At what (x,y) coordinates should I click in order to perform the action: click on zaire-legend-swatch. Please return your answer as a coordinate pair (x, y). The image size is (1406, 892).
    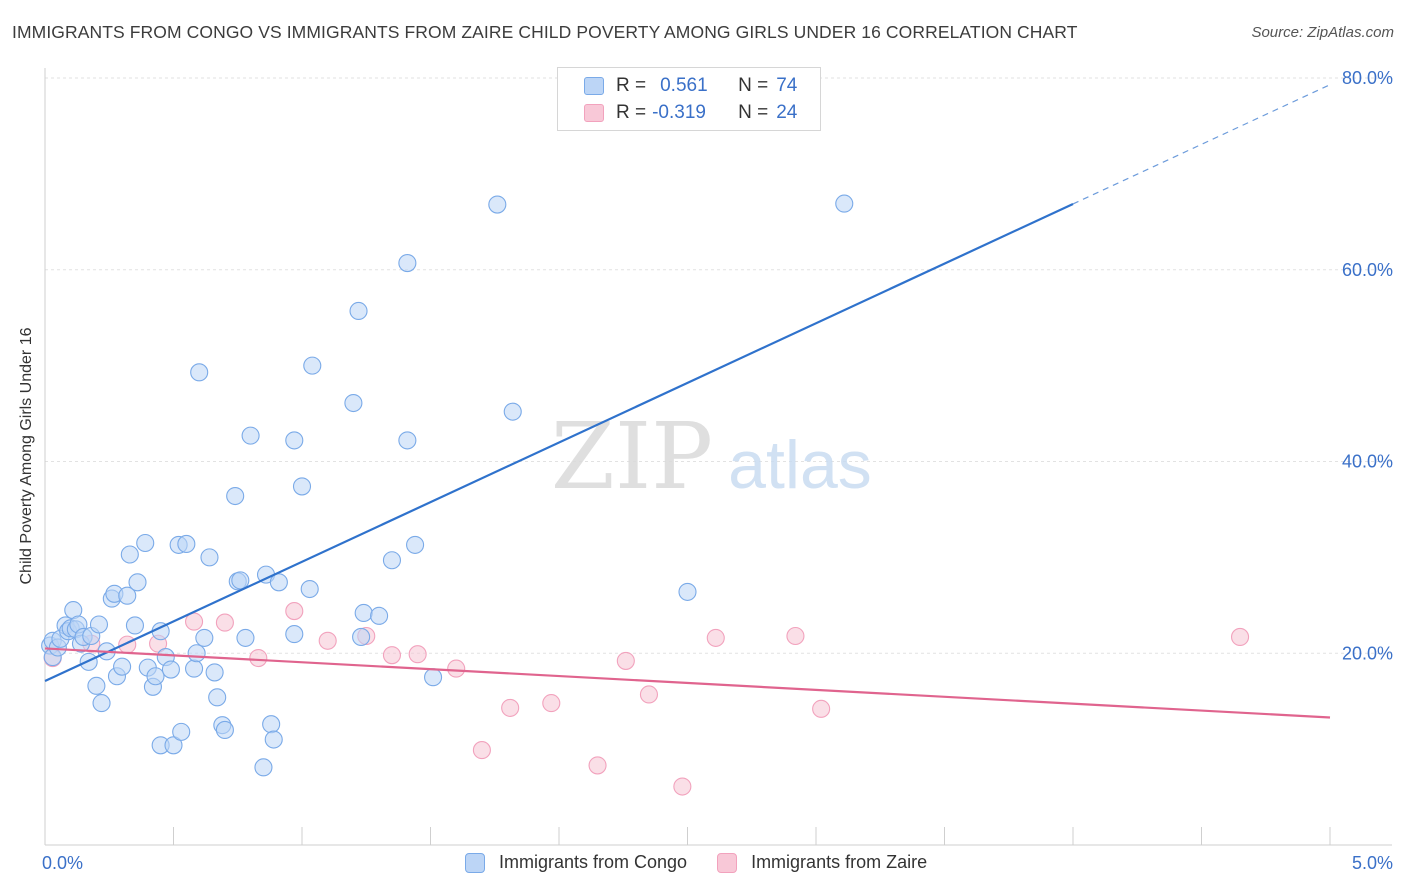
    Looking at the image, I should click on (727, 862).